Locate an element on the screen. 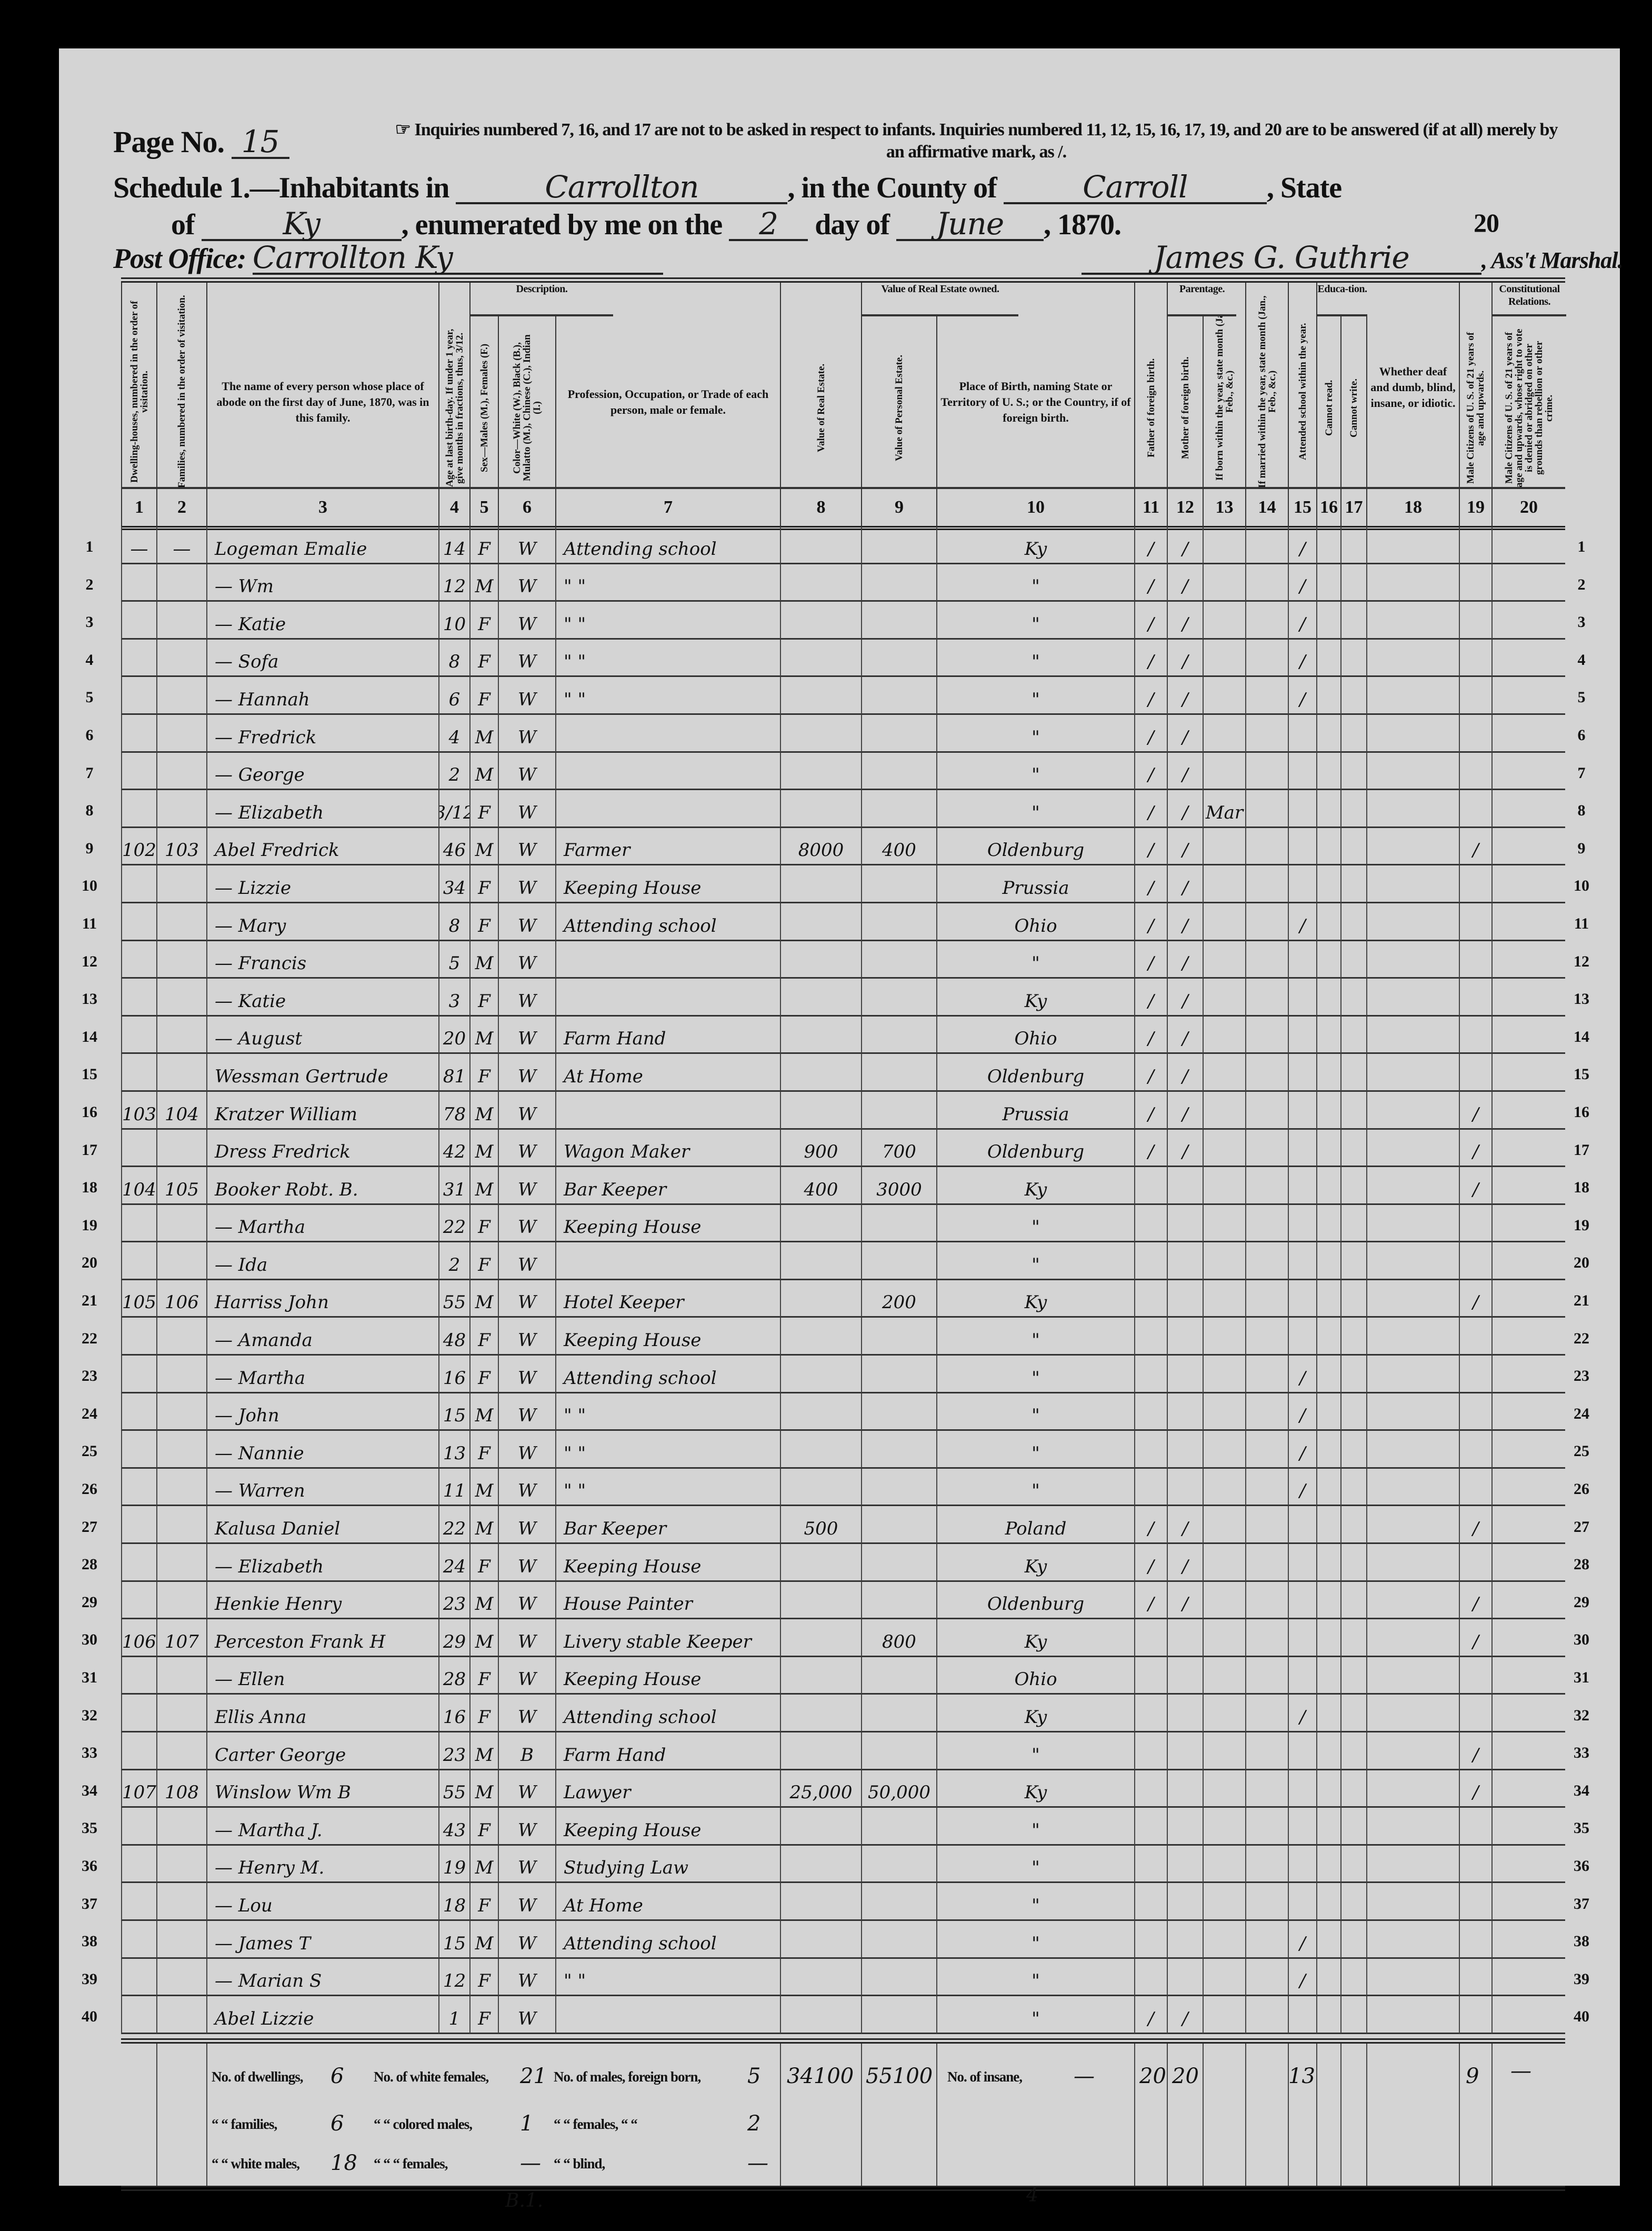 This screenshot has height=2231, width=1652. cell-sex: F is located at coordinates (483, 1676).